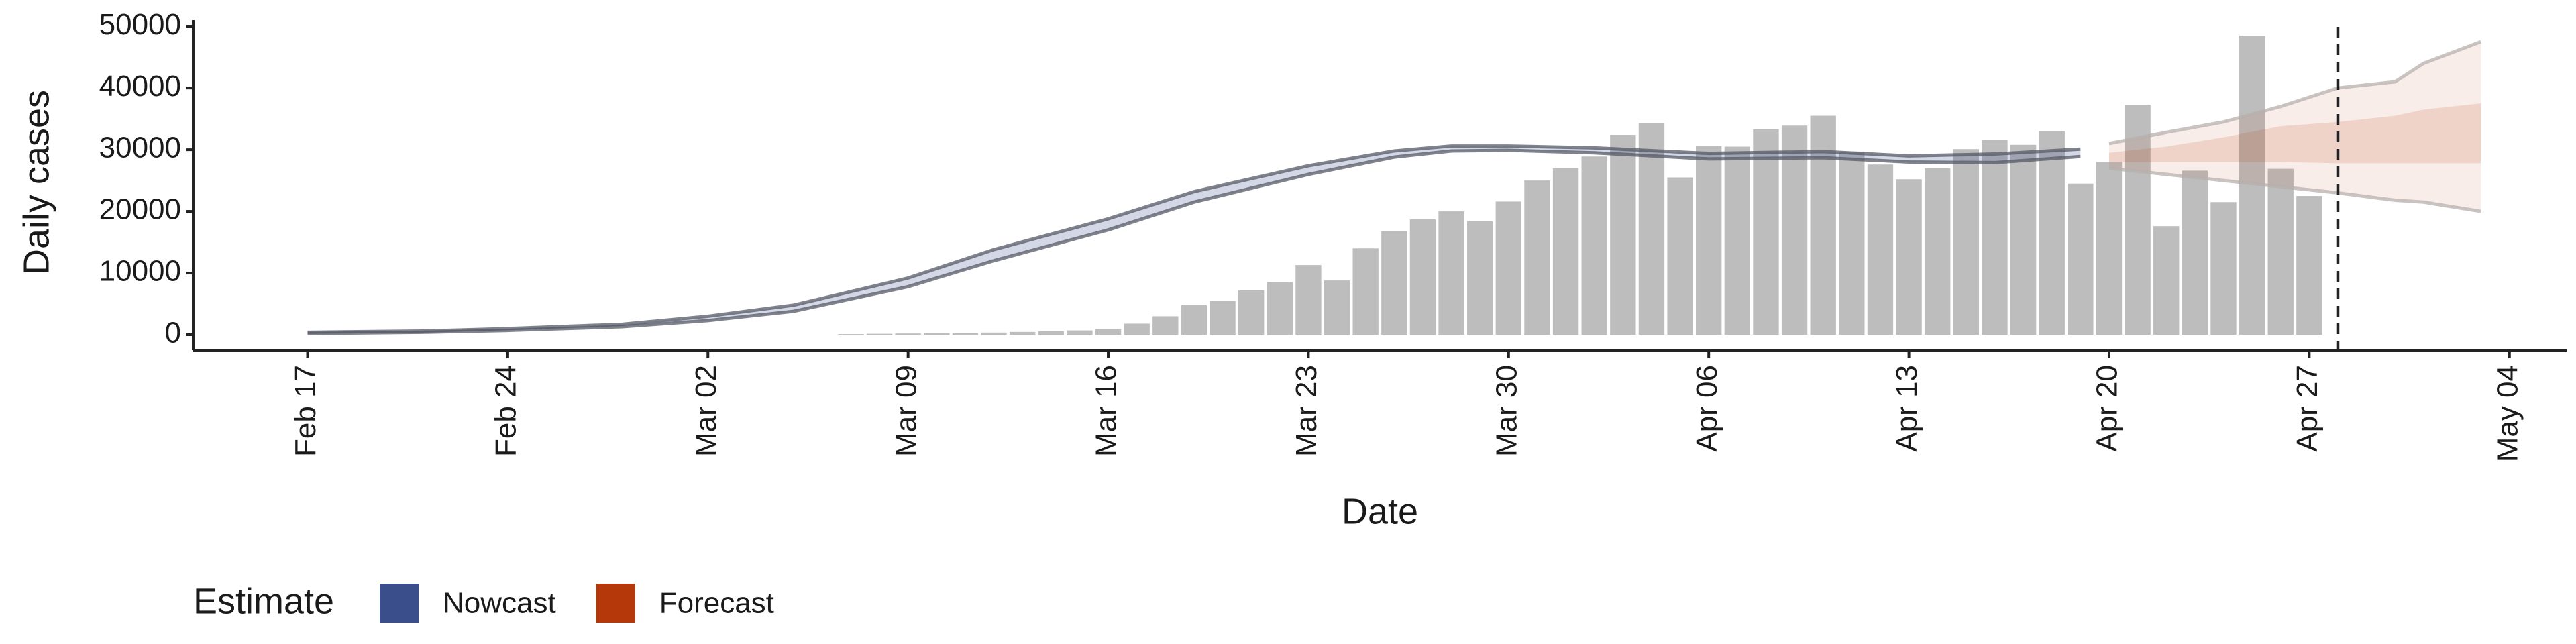  I want to click on y-tick-label: 50000, so click(140, 24).